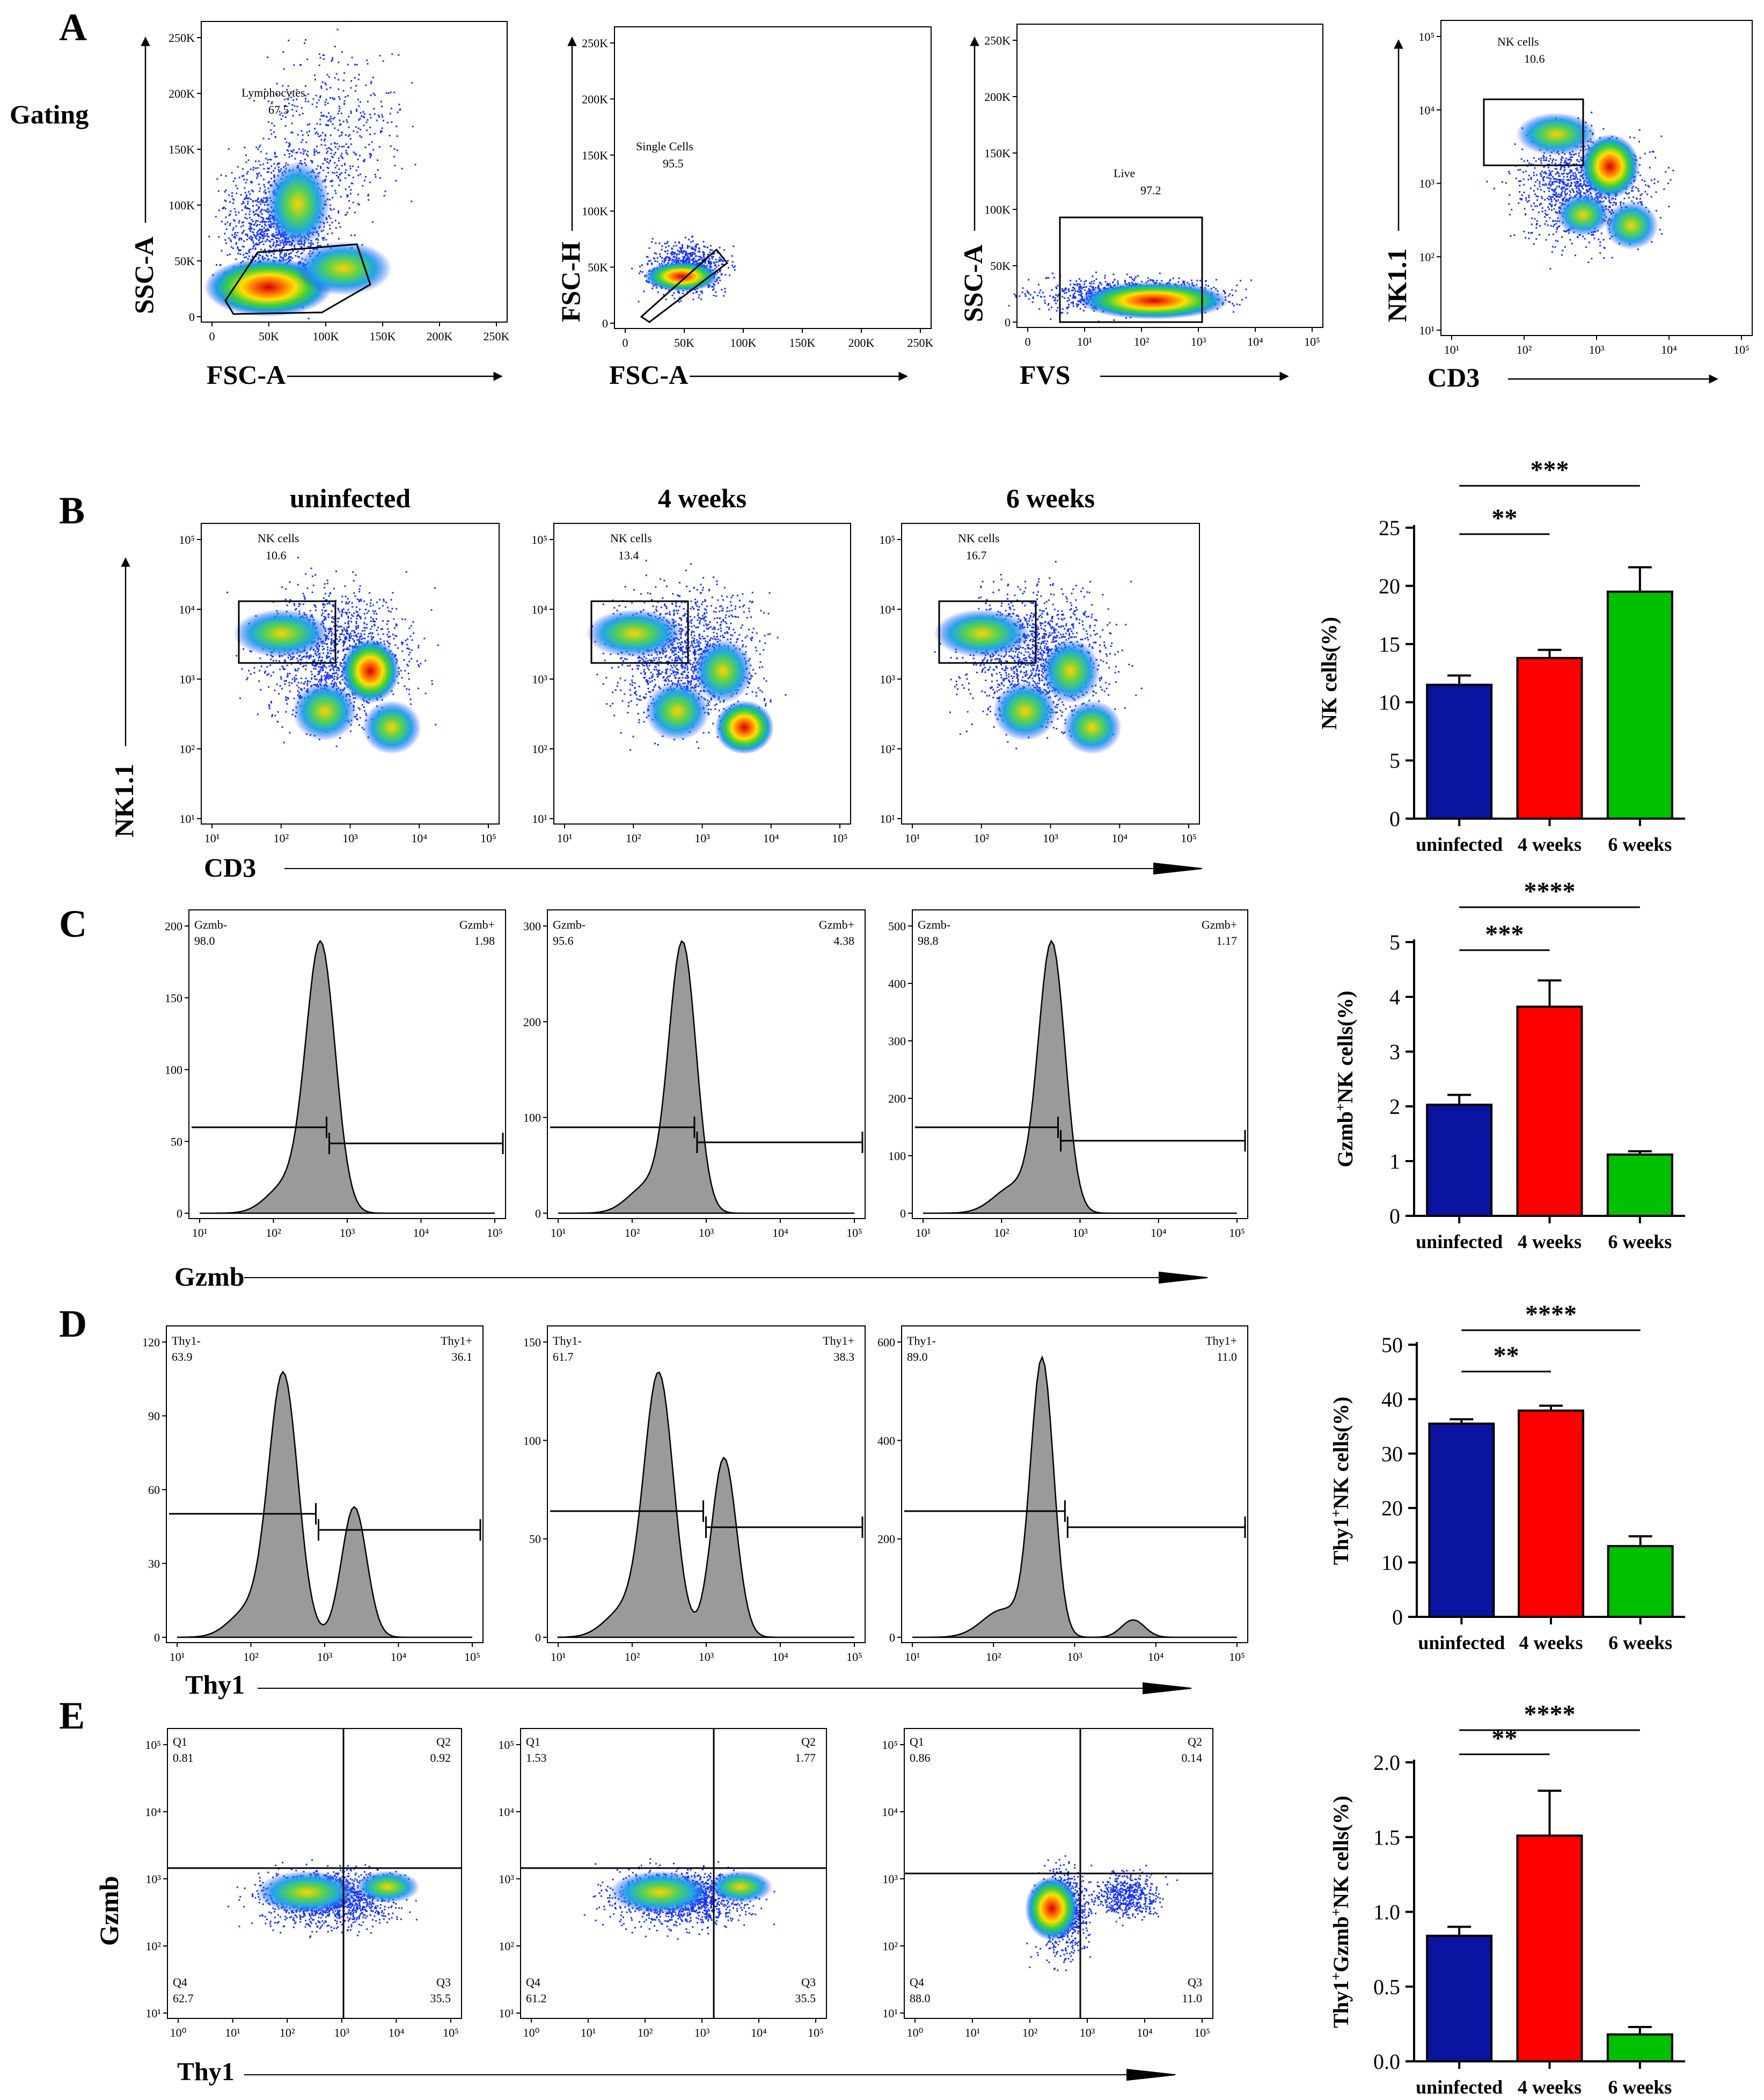  Describe the element at coordinates (1050, 498) in the screenshot. I see `column-title: 6 weeks` at that location.